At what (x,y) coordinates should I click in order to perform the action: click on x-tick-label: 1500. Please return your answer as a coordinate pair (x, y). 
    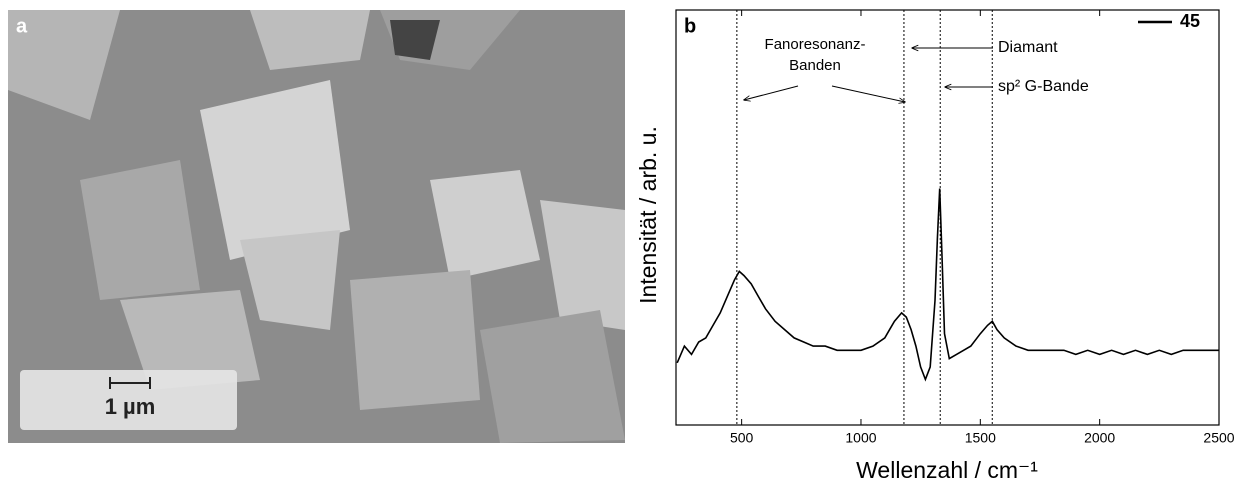
    Looking at the image, I should click on (980, 438).